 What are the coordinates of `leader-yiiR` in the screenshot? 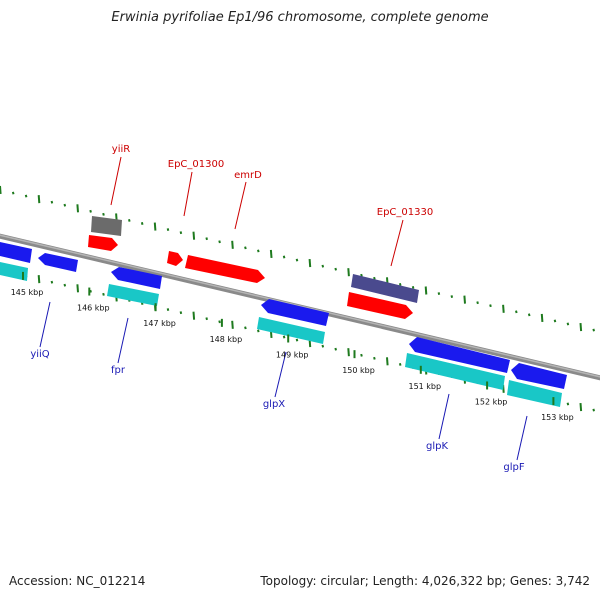 It's located at (116, 181).